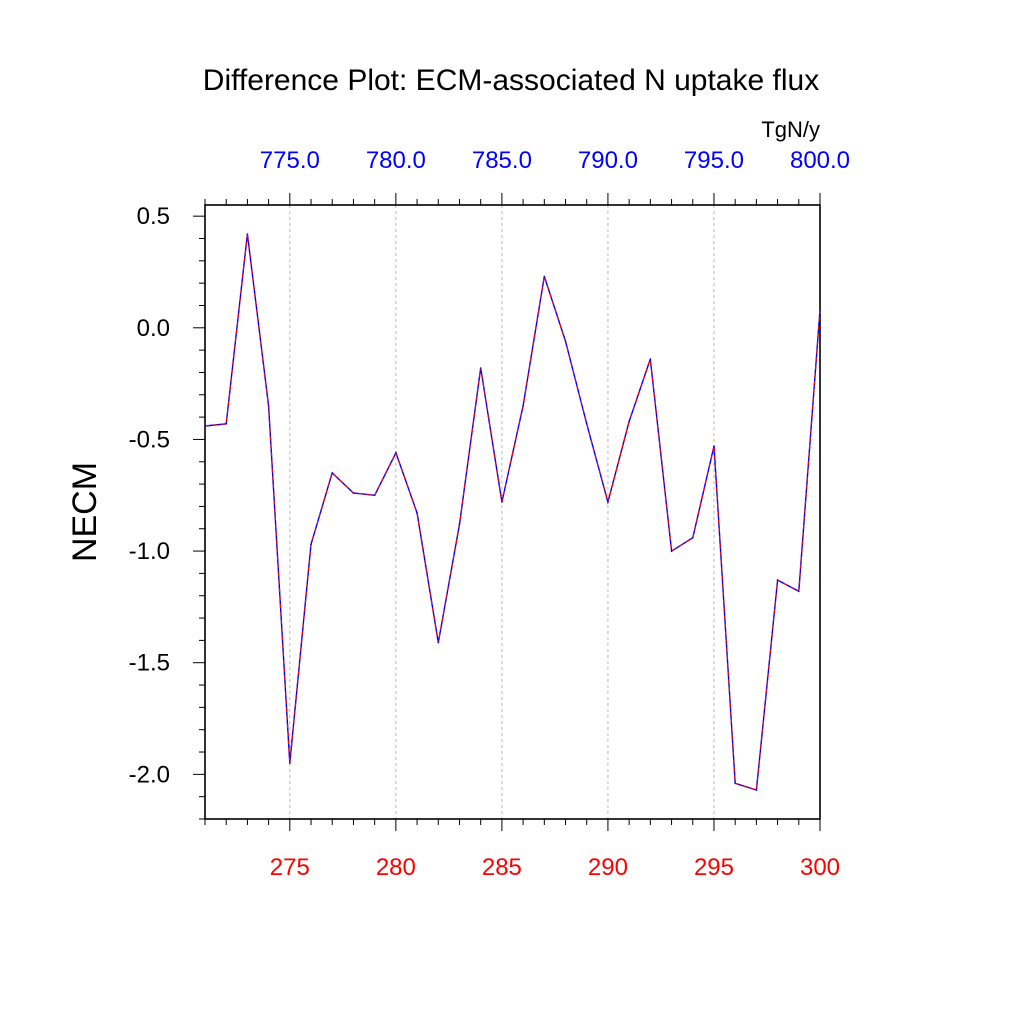  Describe the element at coordinates (714, 867) in the screenshot. I see `x-tick-label: 295` at that location.